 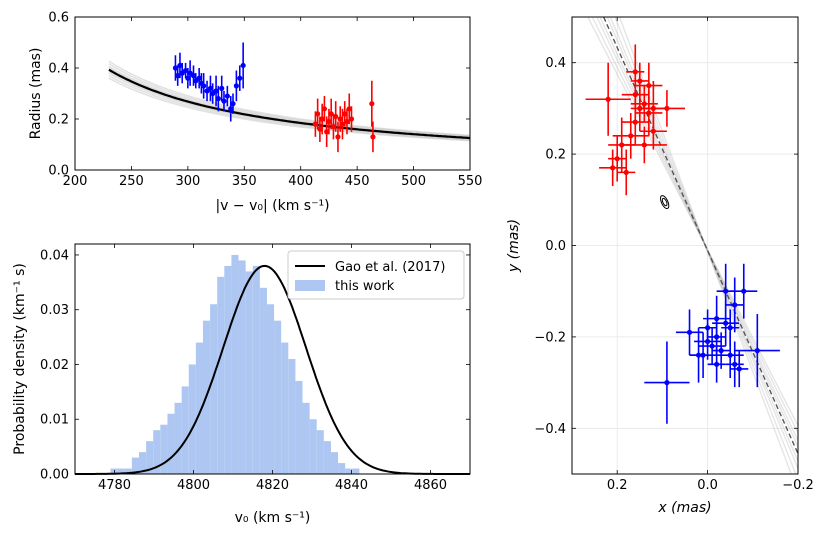 What do you see at coordinates (550, 429) in the screenshot?
I see `y-tick-label: −0.4` at bounding box center [550, 429].